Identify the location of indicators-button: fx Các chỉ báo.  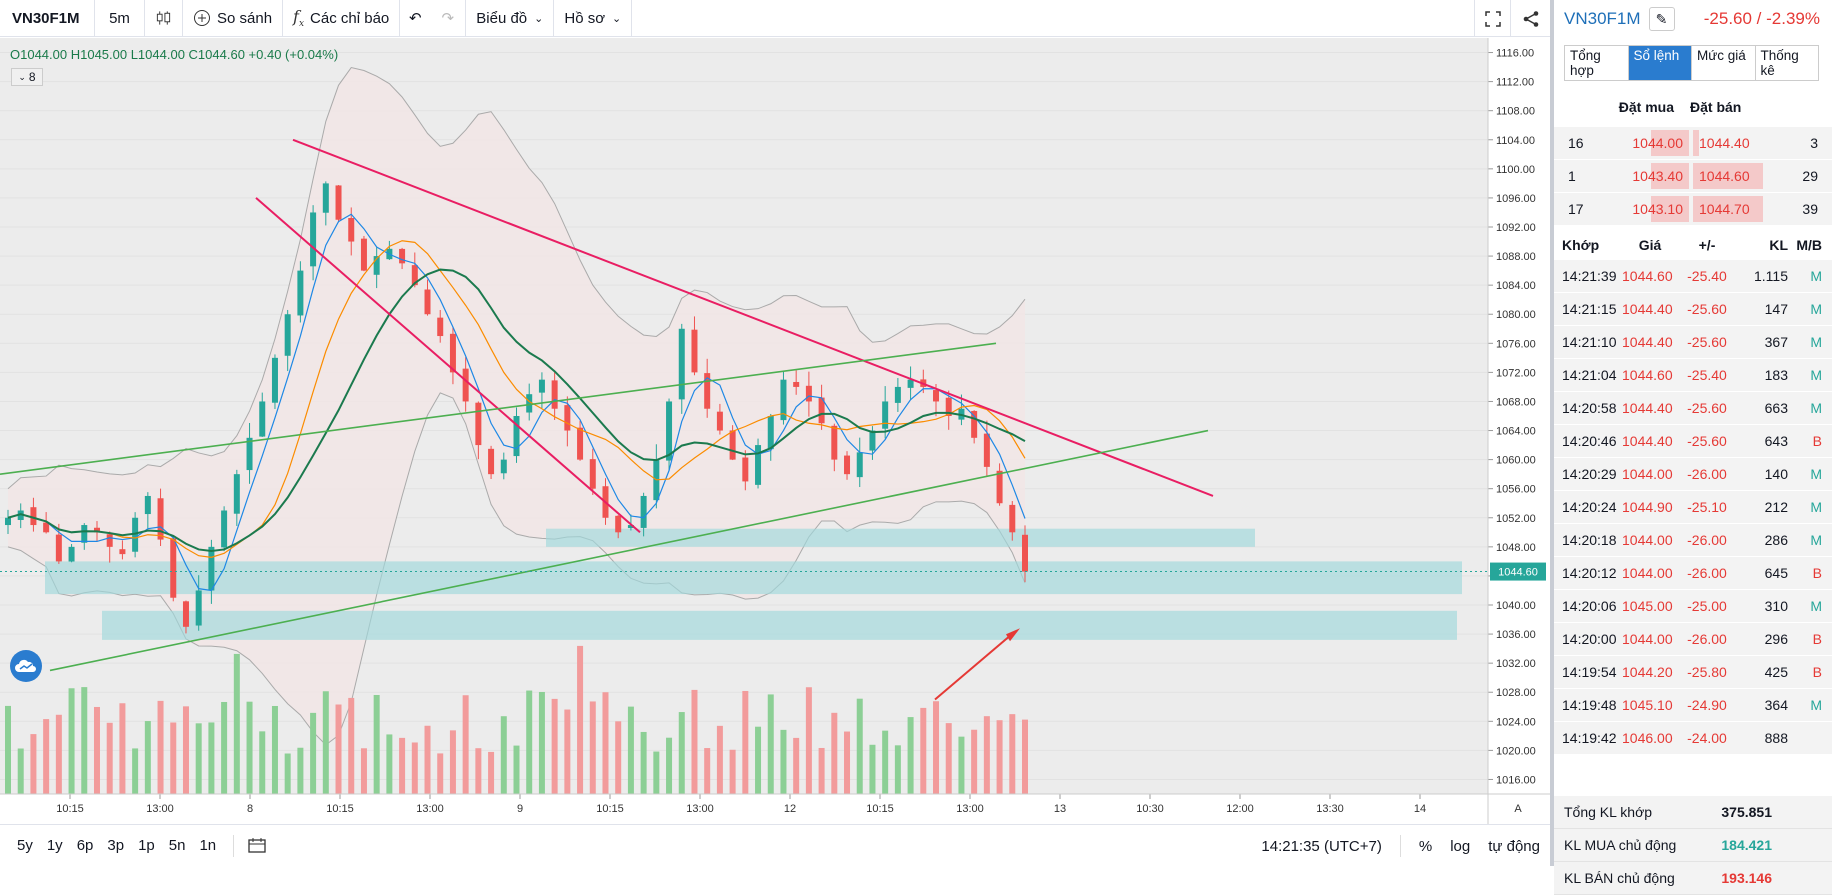
(342, 18).